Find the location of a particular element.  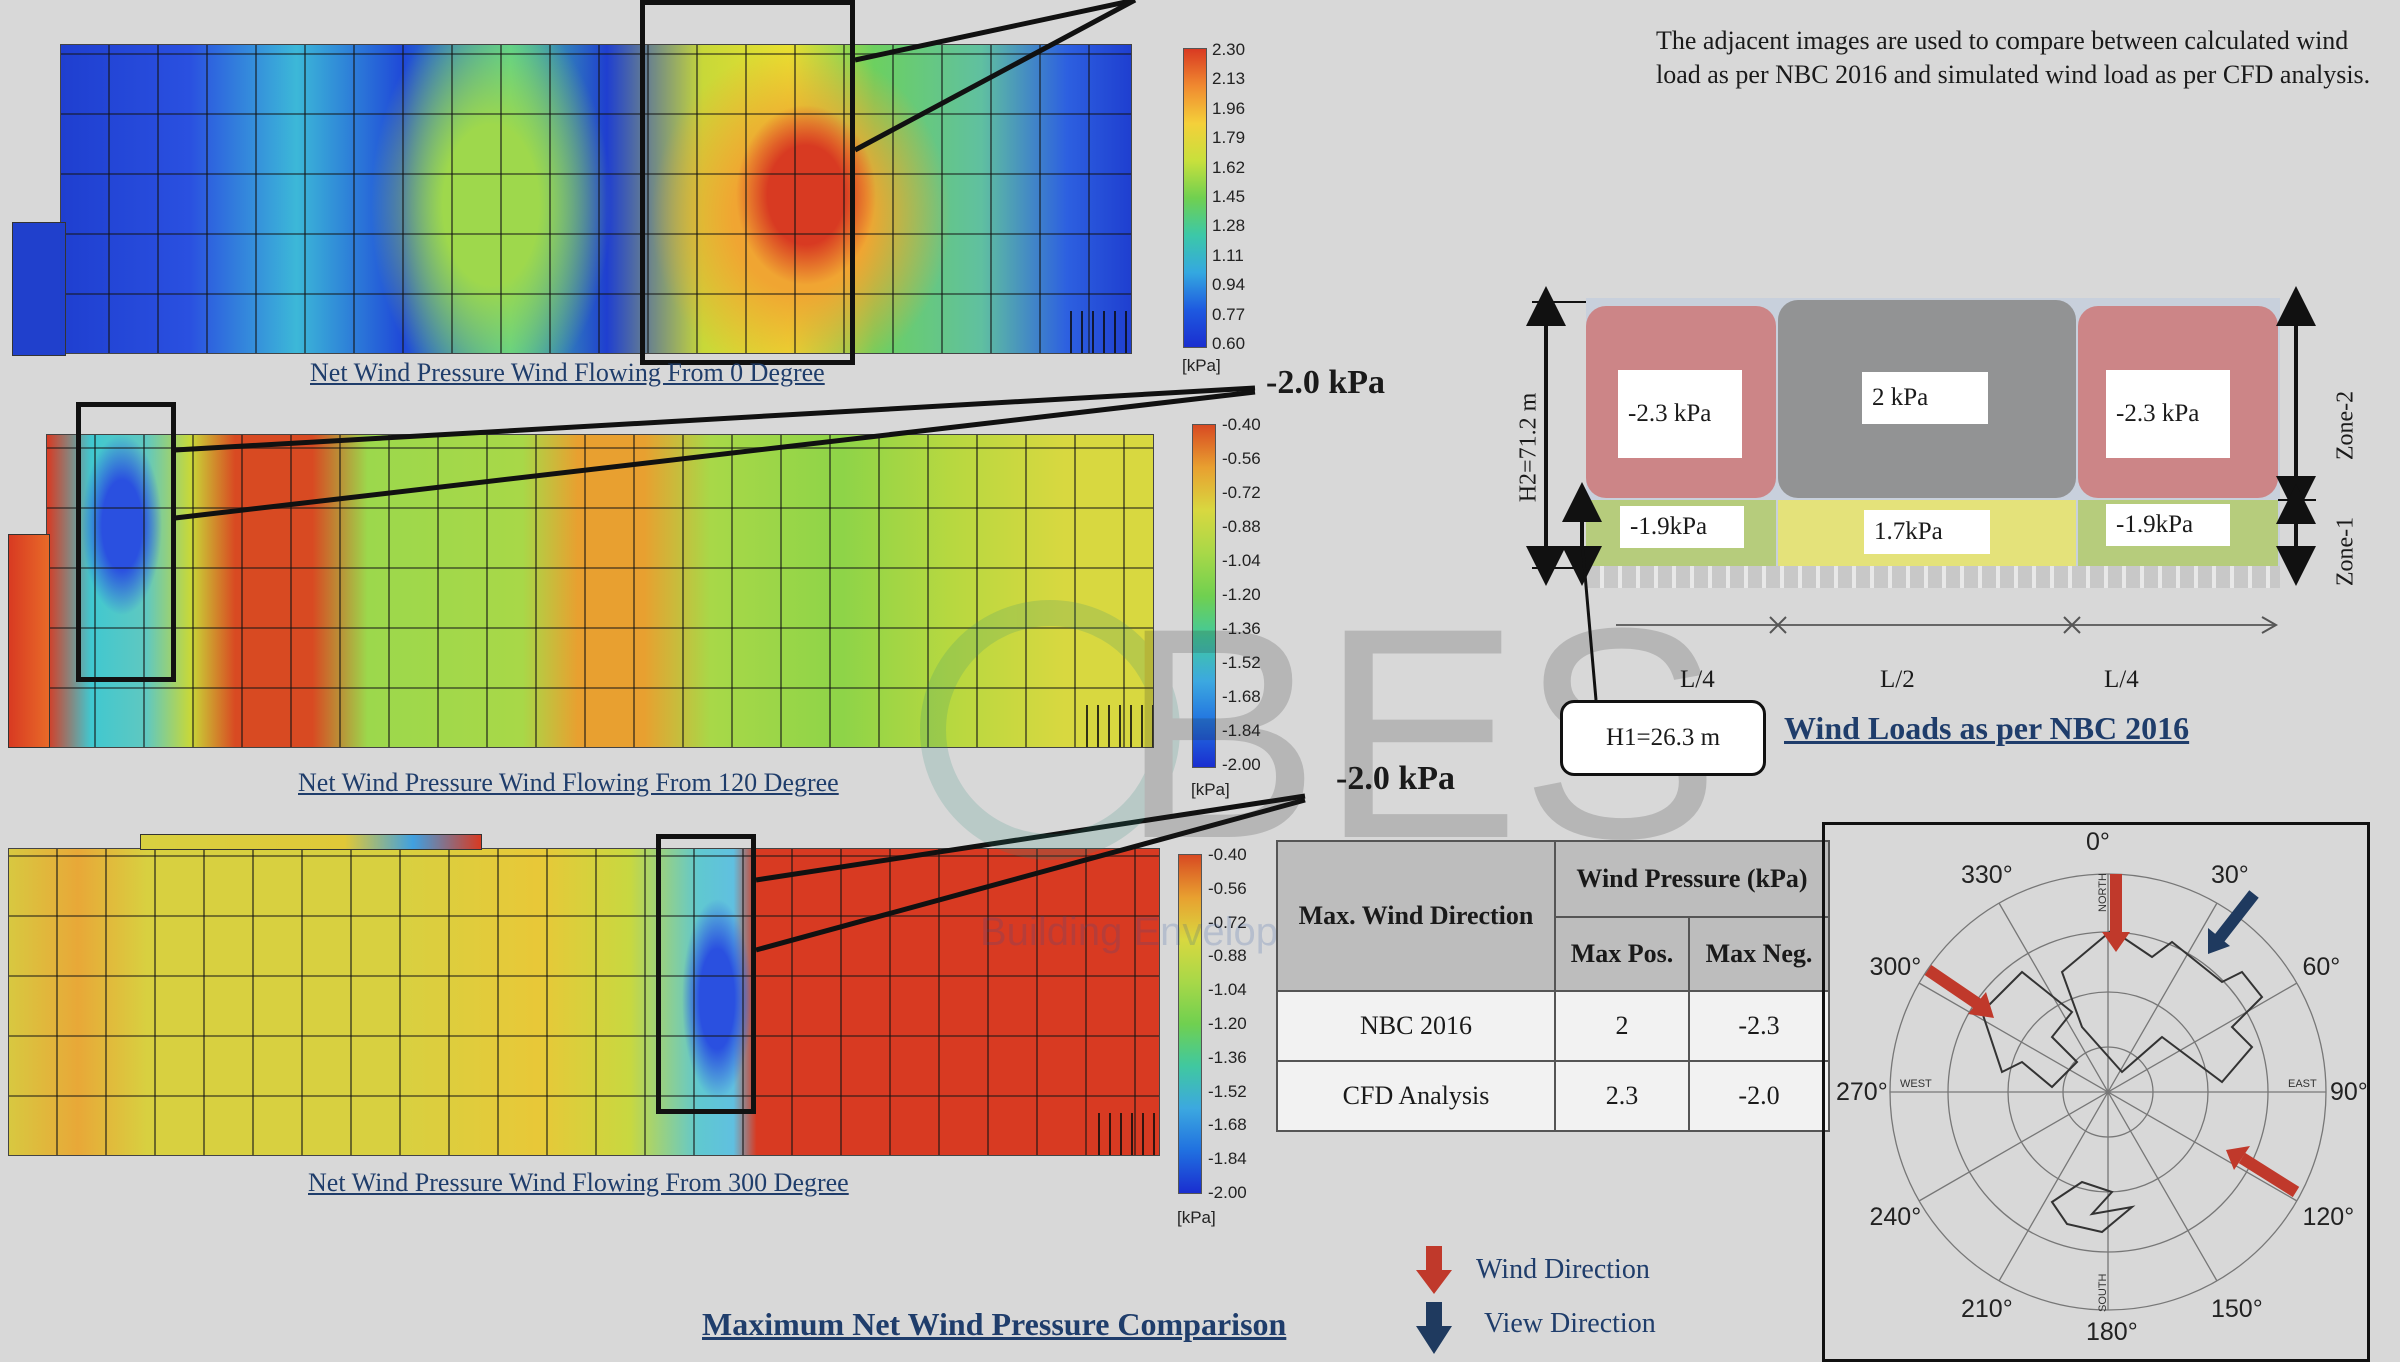

span-left: L/4 is located at coordinates (1697, 679).